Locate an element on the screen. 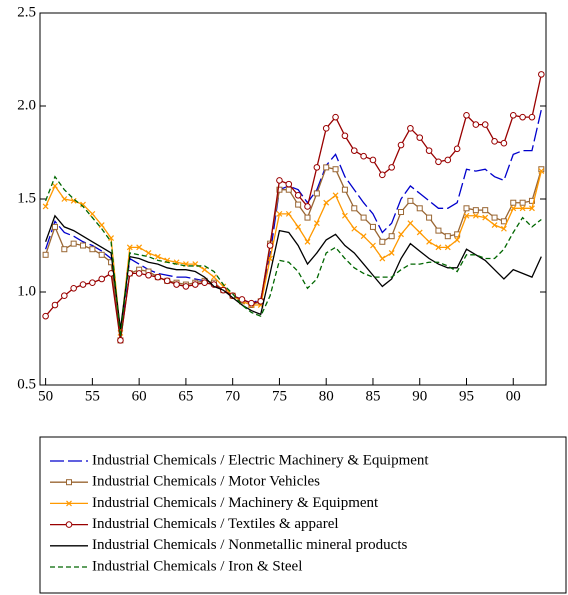 Image resolution: width=568 pixels, height=595 pixels. y-tick-label: 1.0 is located at coordinates (26, 291).